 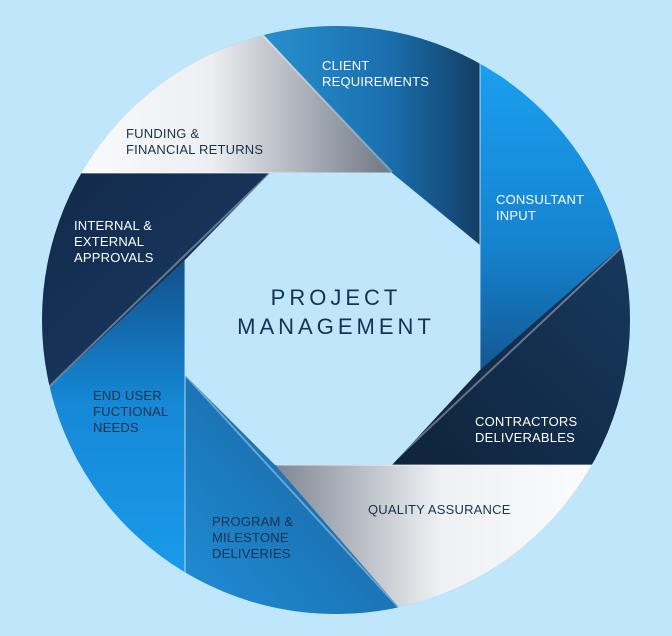 I want to click on label-quality-assurance: QUALITY ASSURANCE, so click(x=439, y=509).